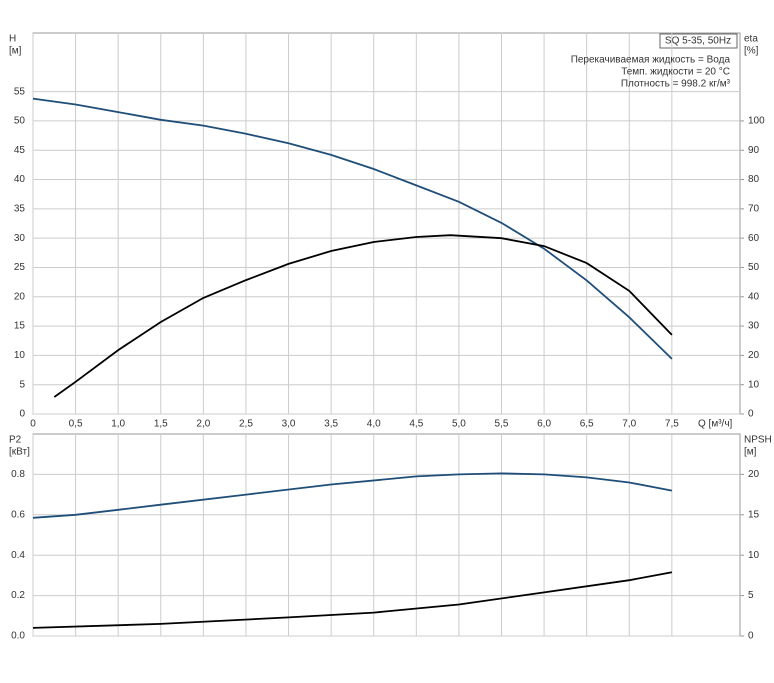 This screenshot has height=683, width=774. Describe the element at coordinates (22, 384) in the screenshot. I see `y-tick-label: 5` at that location.